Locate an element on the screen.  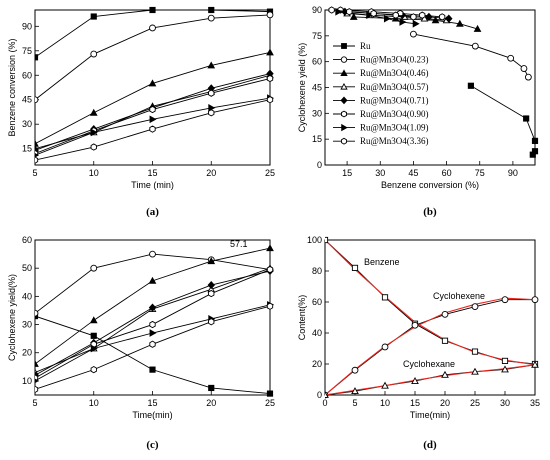
y-tick-label: 60 is located at coordinates (317, 302).